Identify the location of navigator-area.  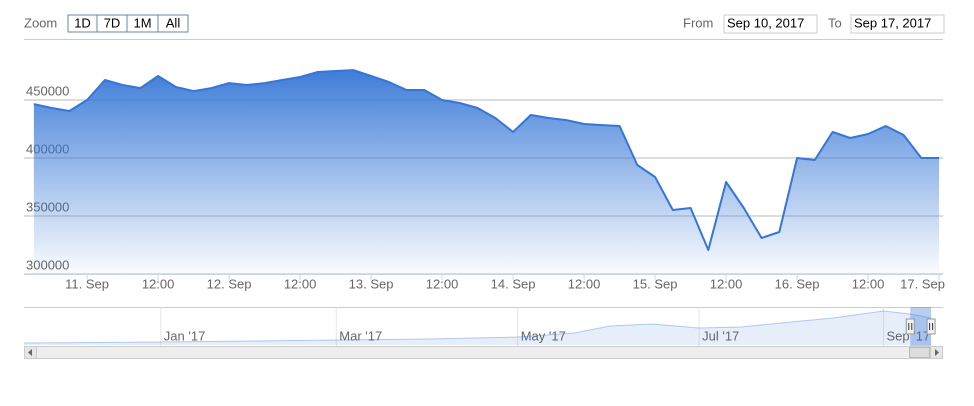
(478, 328).